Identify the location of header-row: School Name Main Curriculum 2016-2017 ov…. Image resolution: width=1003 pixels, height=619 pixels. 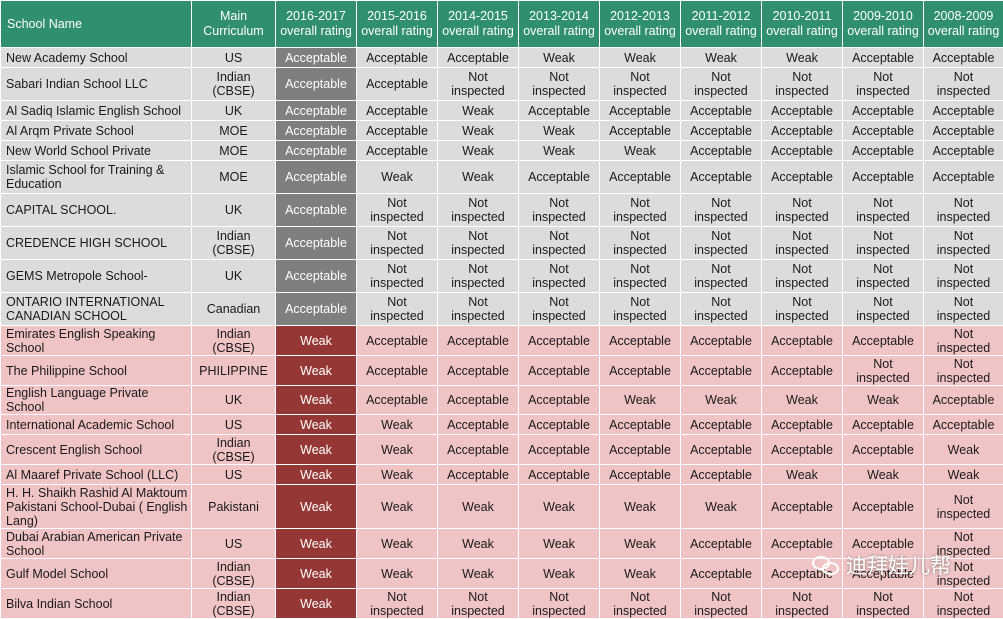
(502, 24).